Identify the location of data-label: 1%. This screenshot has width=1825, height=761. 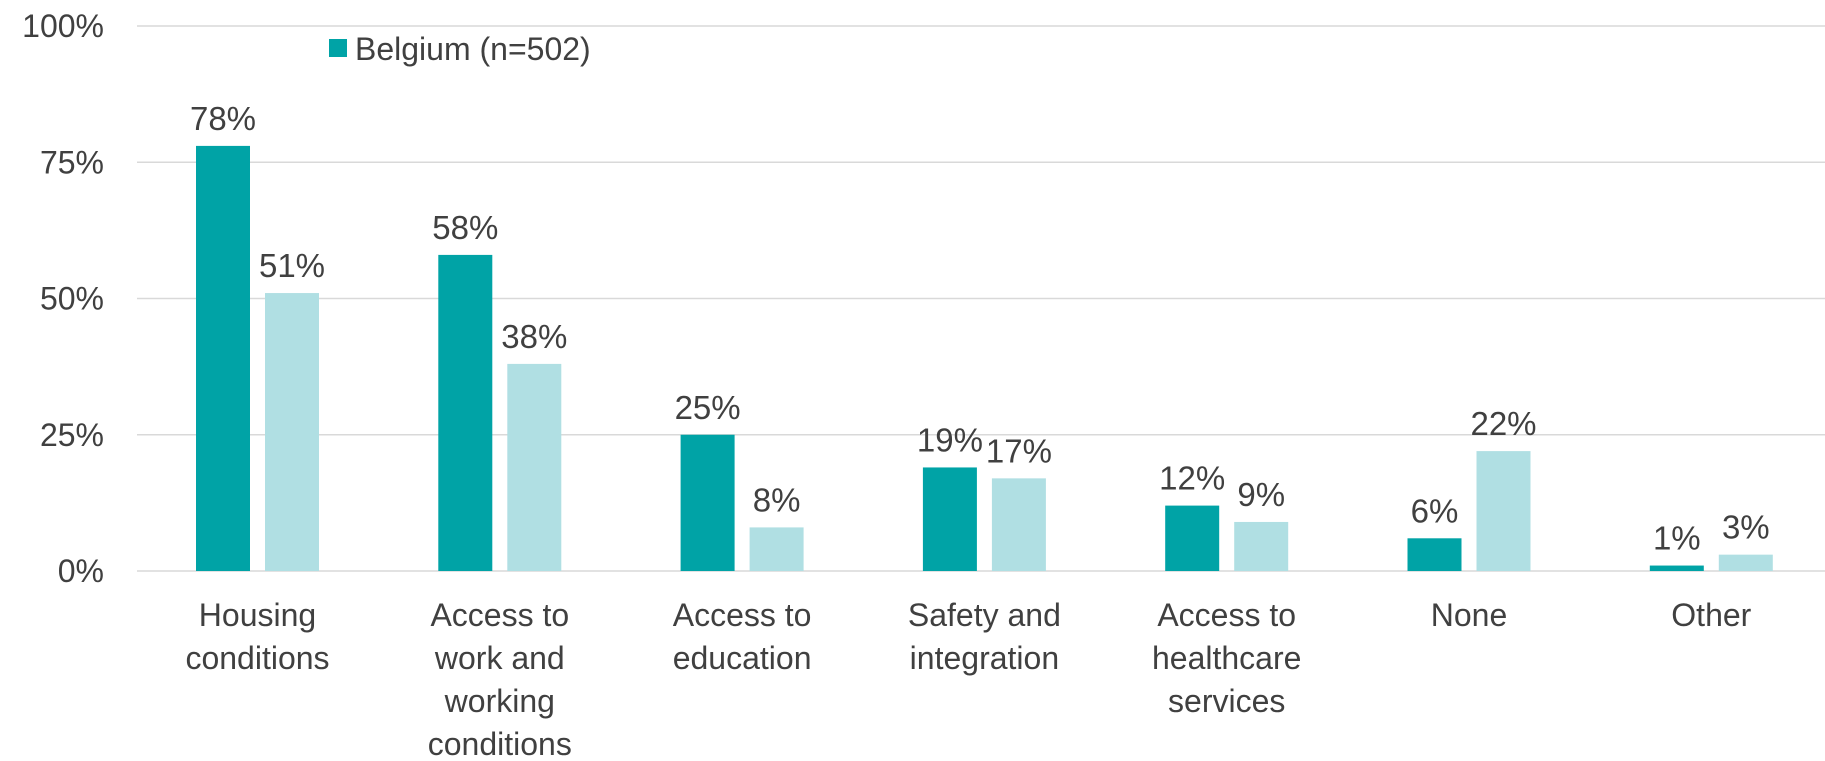
(1677, 538).